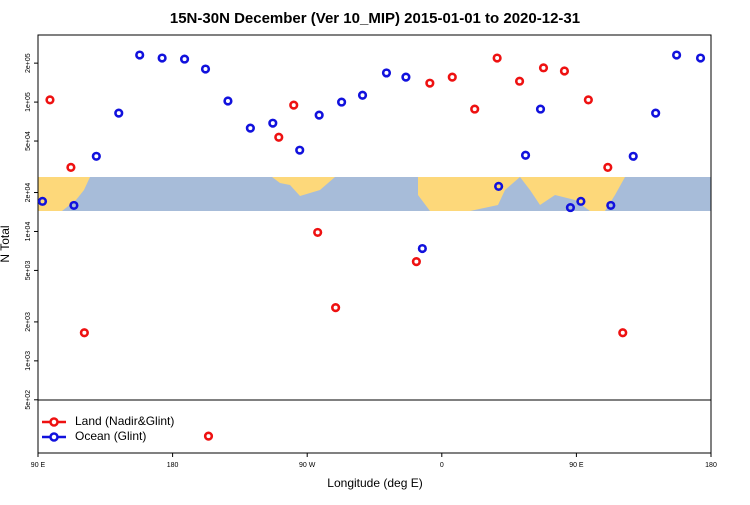 This screenshot has height=505, width=750. I want to click on y-tick-label: 2e+03, so click(28, 322).